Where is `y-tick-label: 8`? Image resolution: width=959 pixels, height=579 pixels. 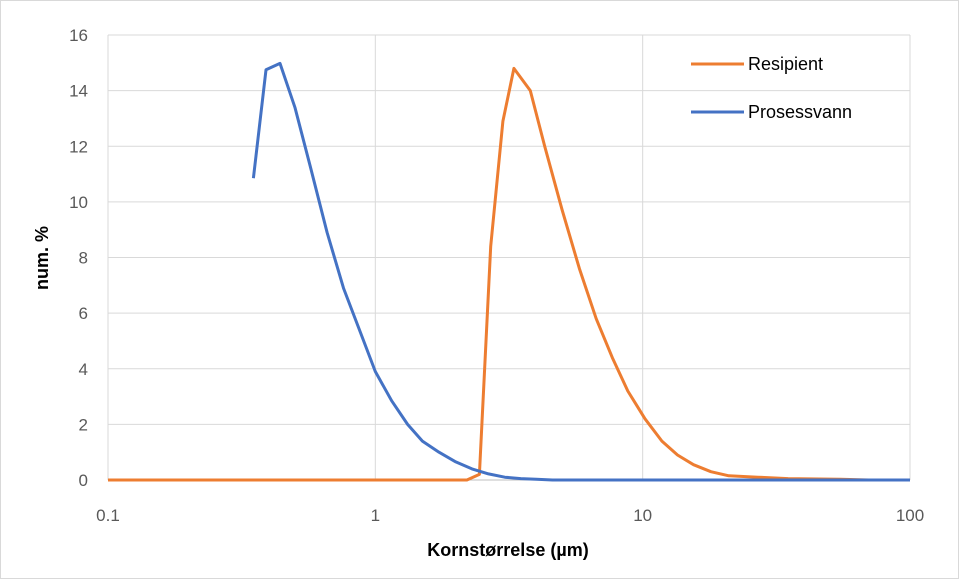 y-tick-label: 8 is located at coordinates (83, 258).